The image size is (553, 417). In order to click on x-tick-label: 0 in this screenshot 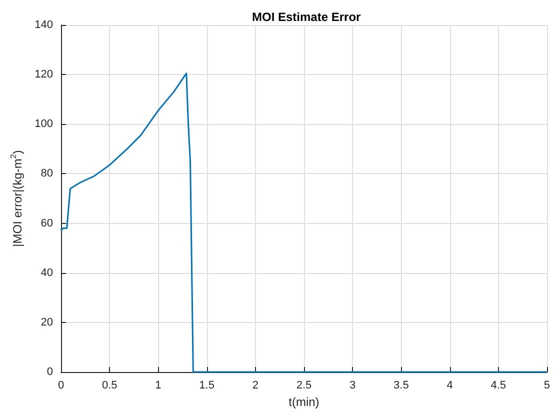, I will do `click(61, 386)`.